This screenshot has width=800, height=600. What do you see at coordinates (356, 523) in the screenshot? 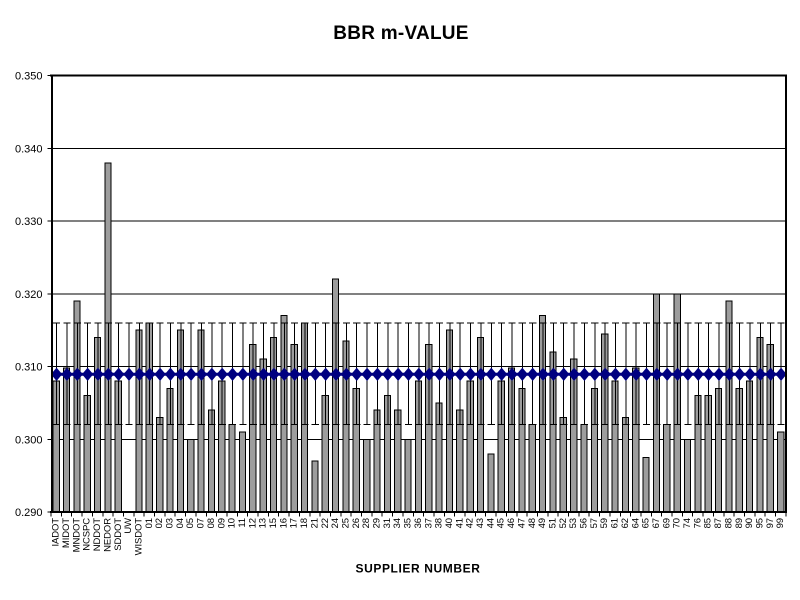
I see `svg-text: 26` at bounding box center [356, 523].